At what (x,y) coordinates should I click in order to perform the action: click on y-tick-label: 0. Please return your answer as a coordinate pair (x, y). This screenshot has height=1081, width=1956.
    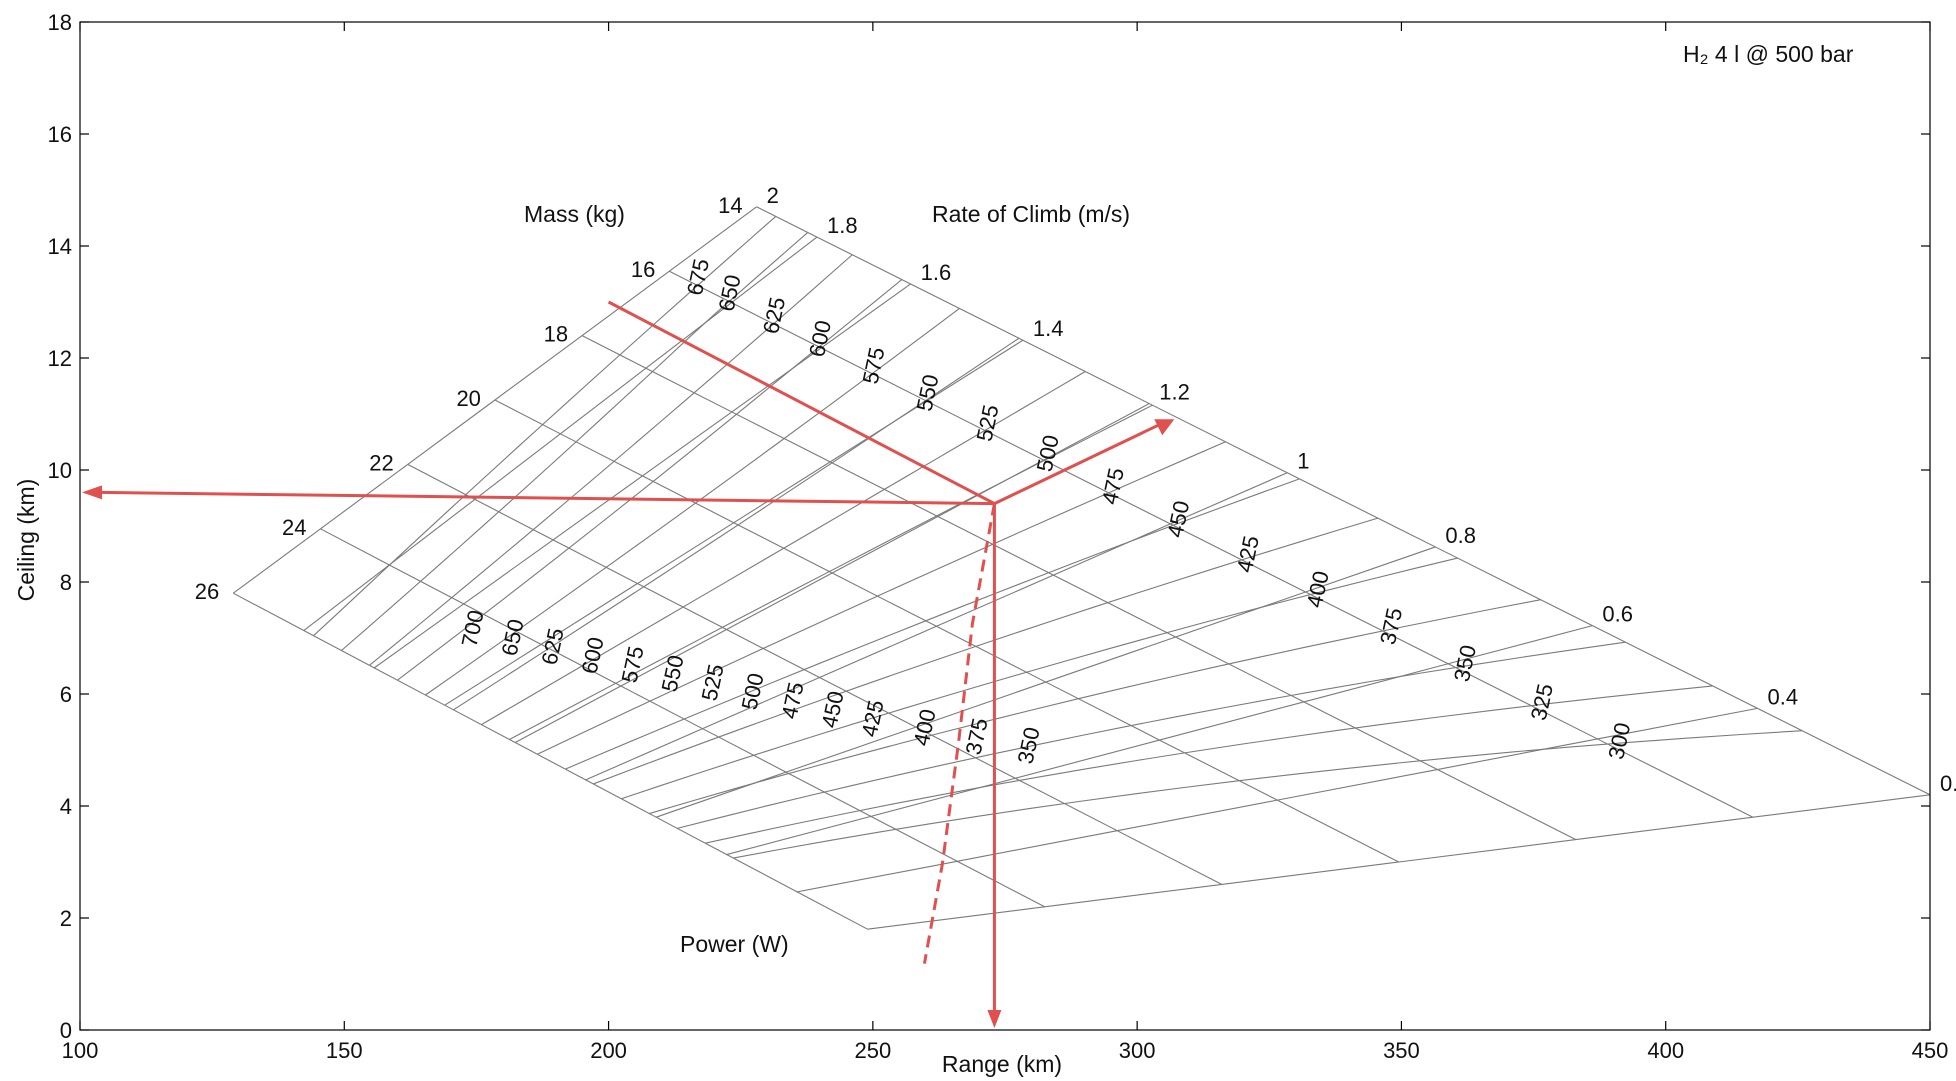
    Looking at the image, I should click on (66, 1030).